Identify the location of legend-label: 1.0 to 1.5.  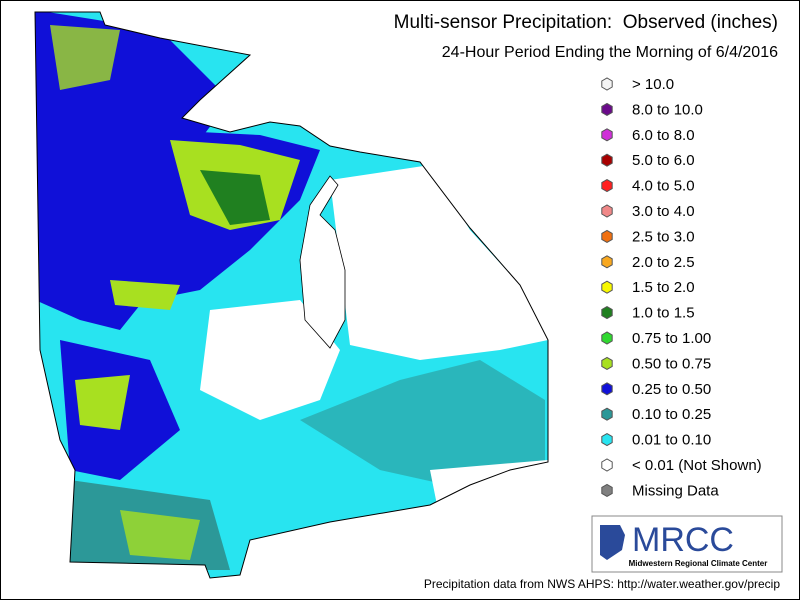
(663, 313).